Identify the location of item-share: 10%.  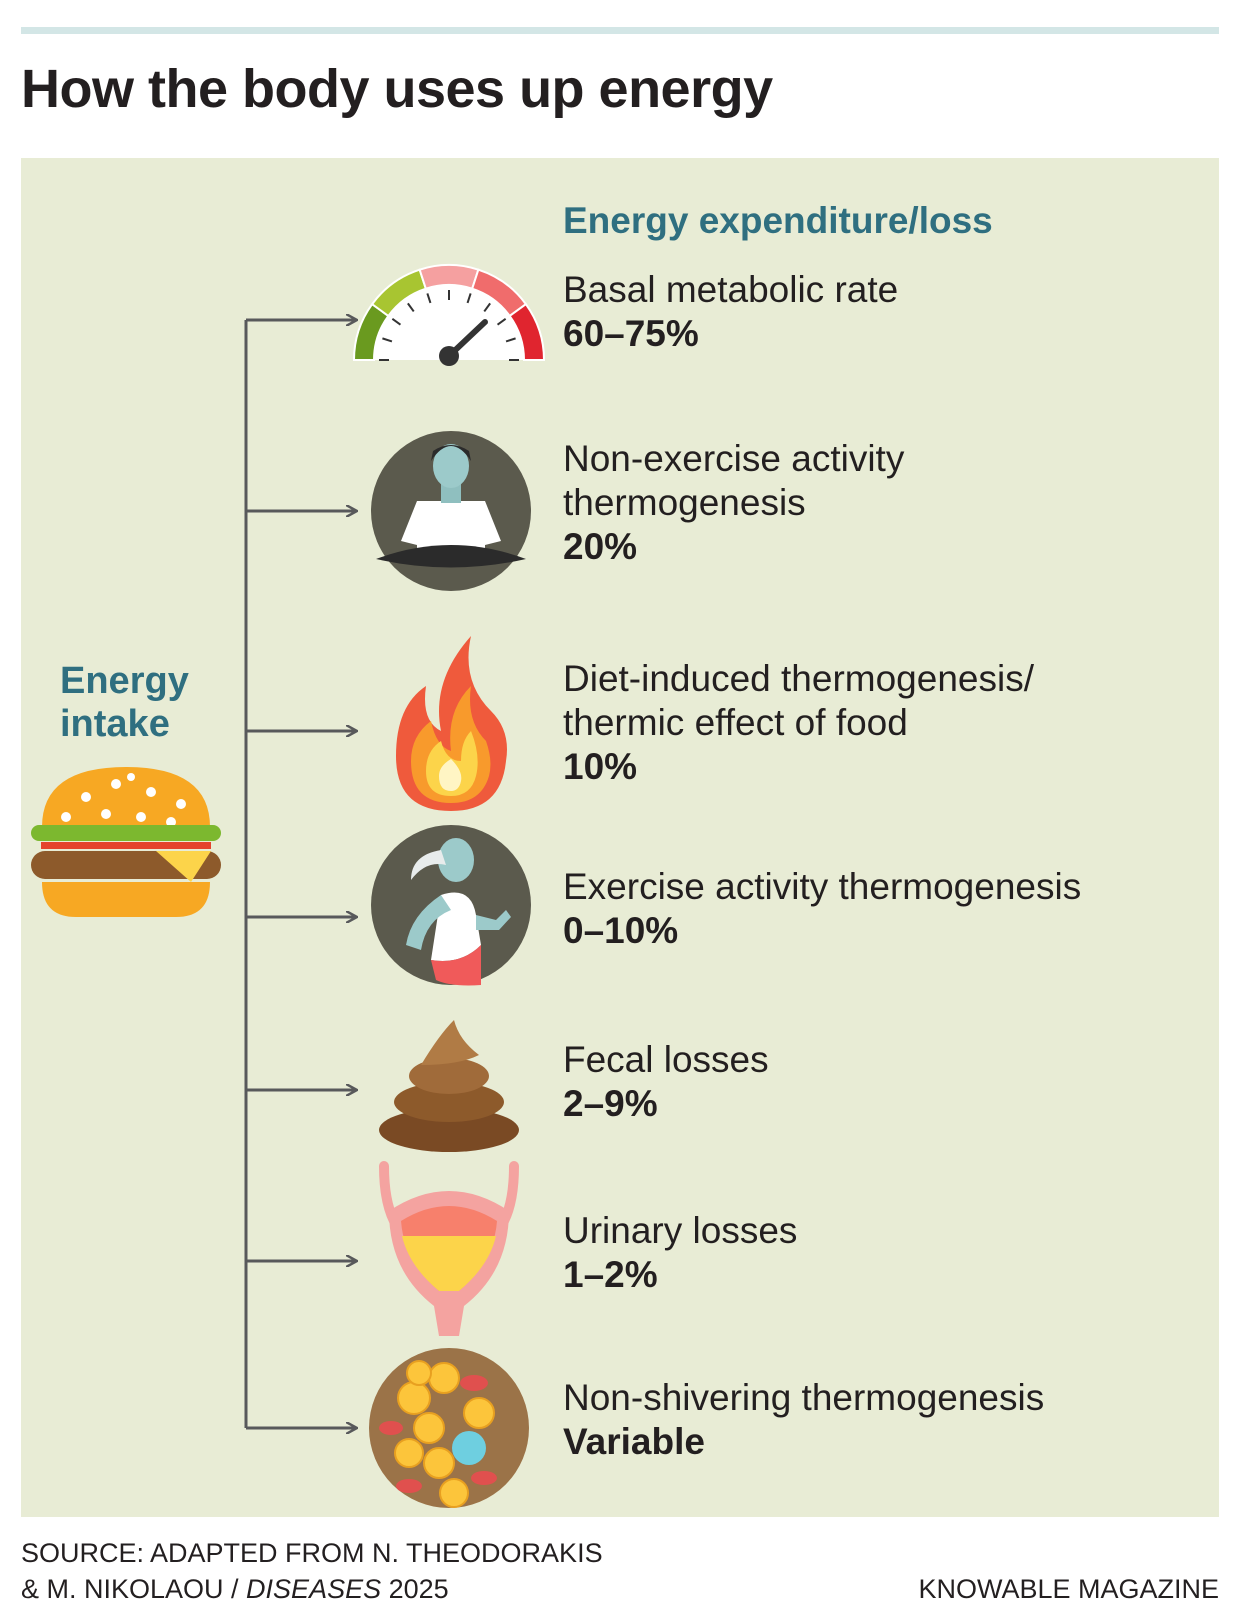
(600, 766).